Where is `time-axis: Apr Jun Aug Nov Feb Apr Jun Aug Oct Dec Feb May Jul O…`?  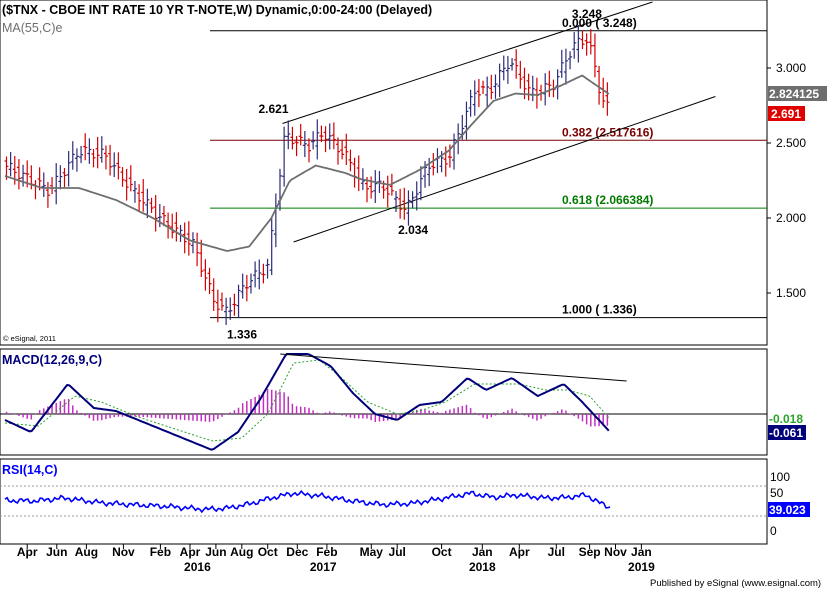
time-axis: Apr Jun Aug Nov Feb Apr Jun Aug Oct Dec Feb May Jul O… is located at coordinates (336, 559).